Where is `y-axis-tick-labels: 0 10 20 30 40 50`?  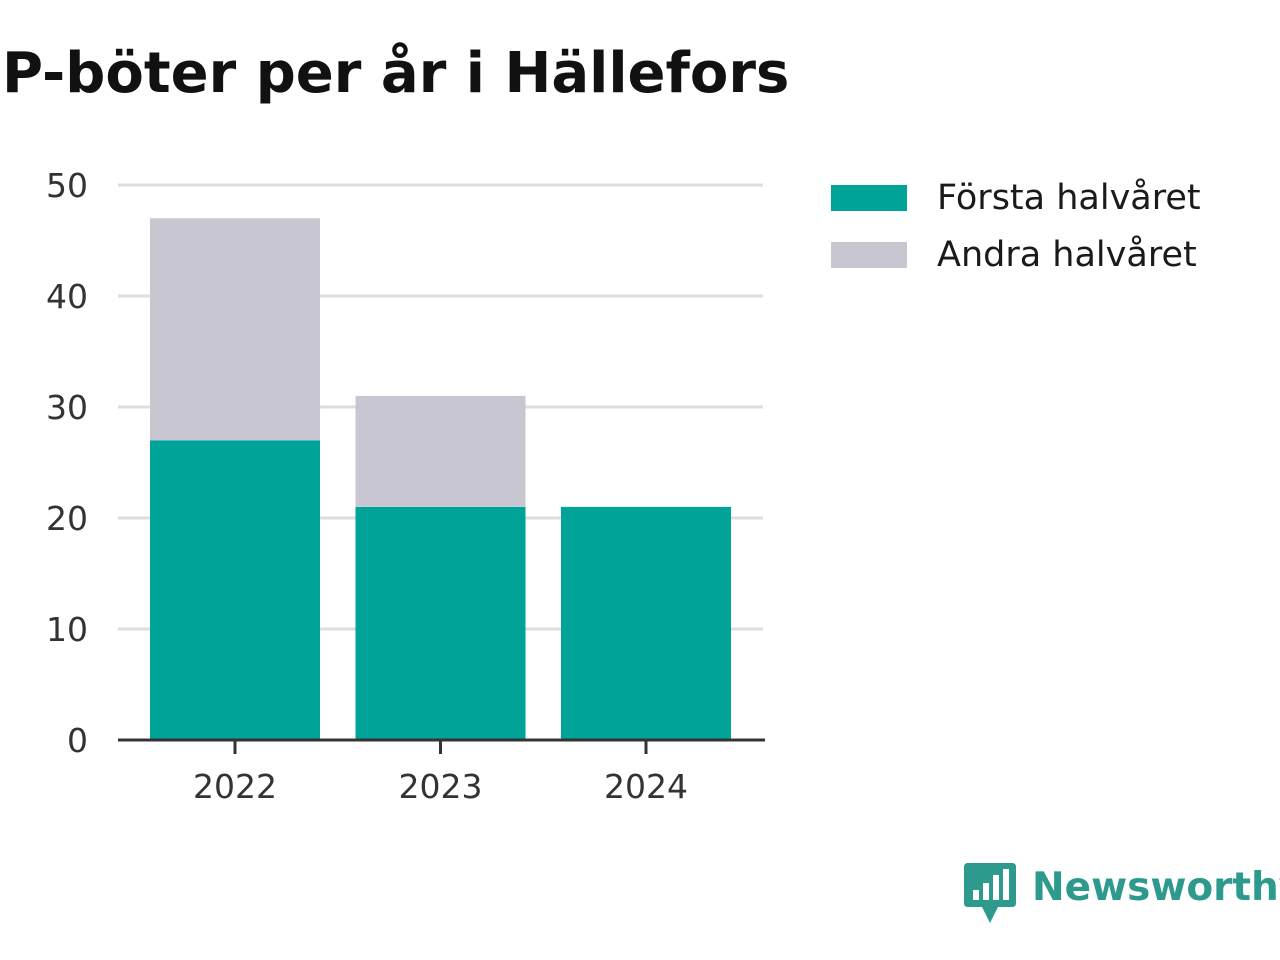
y-axis-tick-labels: 0 10 20 30 40 50 is located at coordinates (67, 463).